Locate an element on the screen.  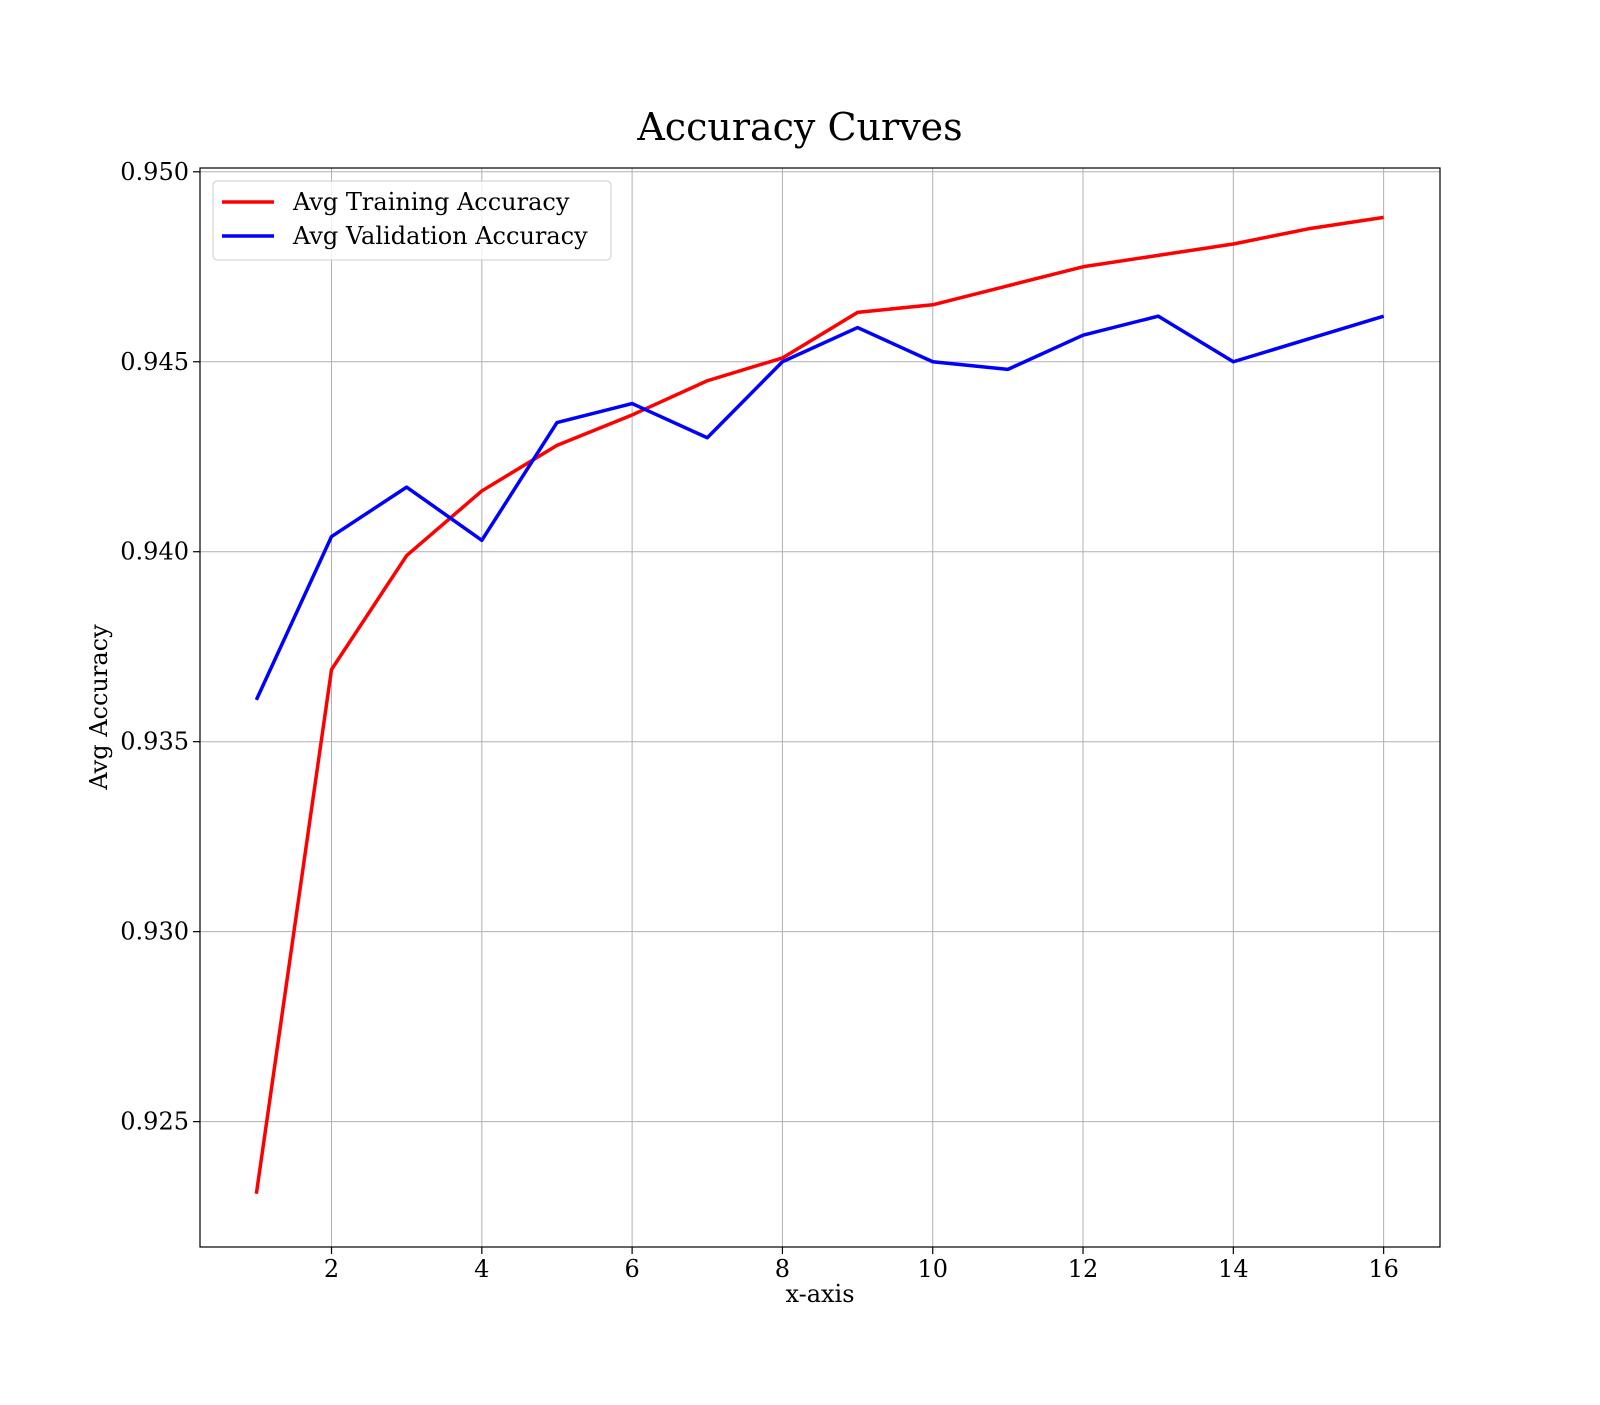
x-tick-label: 2 is located at coordinates (331, 1269).